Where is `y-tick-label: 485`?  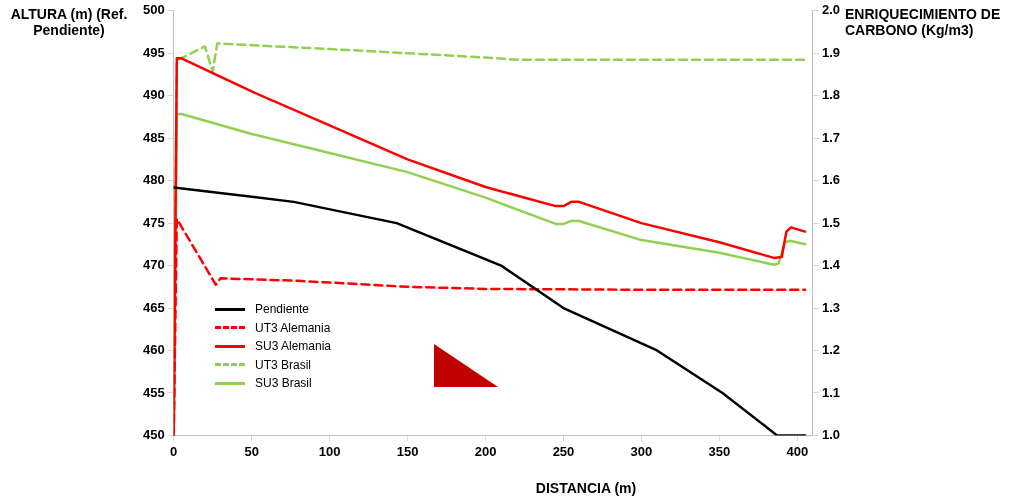 y-tick-label: 485 is located at coordinates (153, 137).